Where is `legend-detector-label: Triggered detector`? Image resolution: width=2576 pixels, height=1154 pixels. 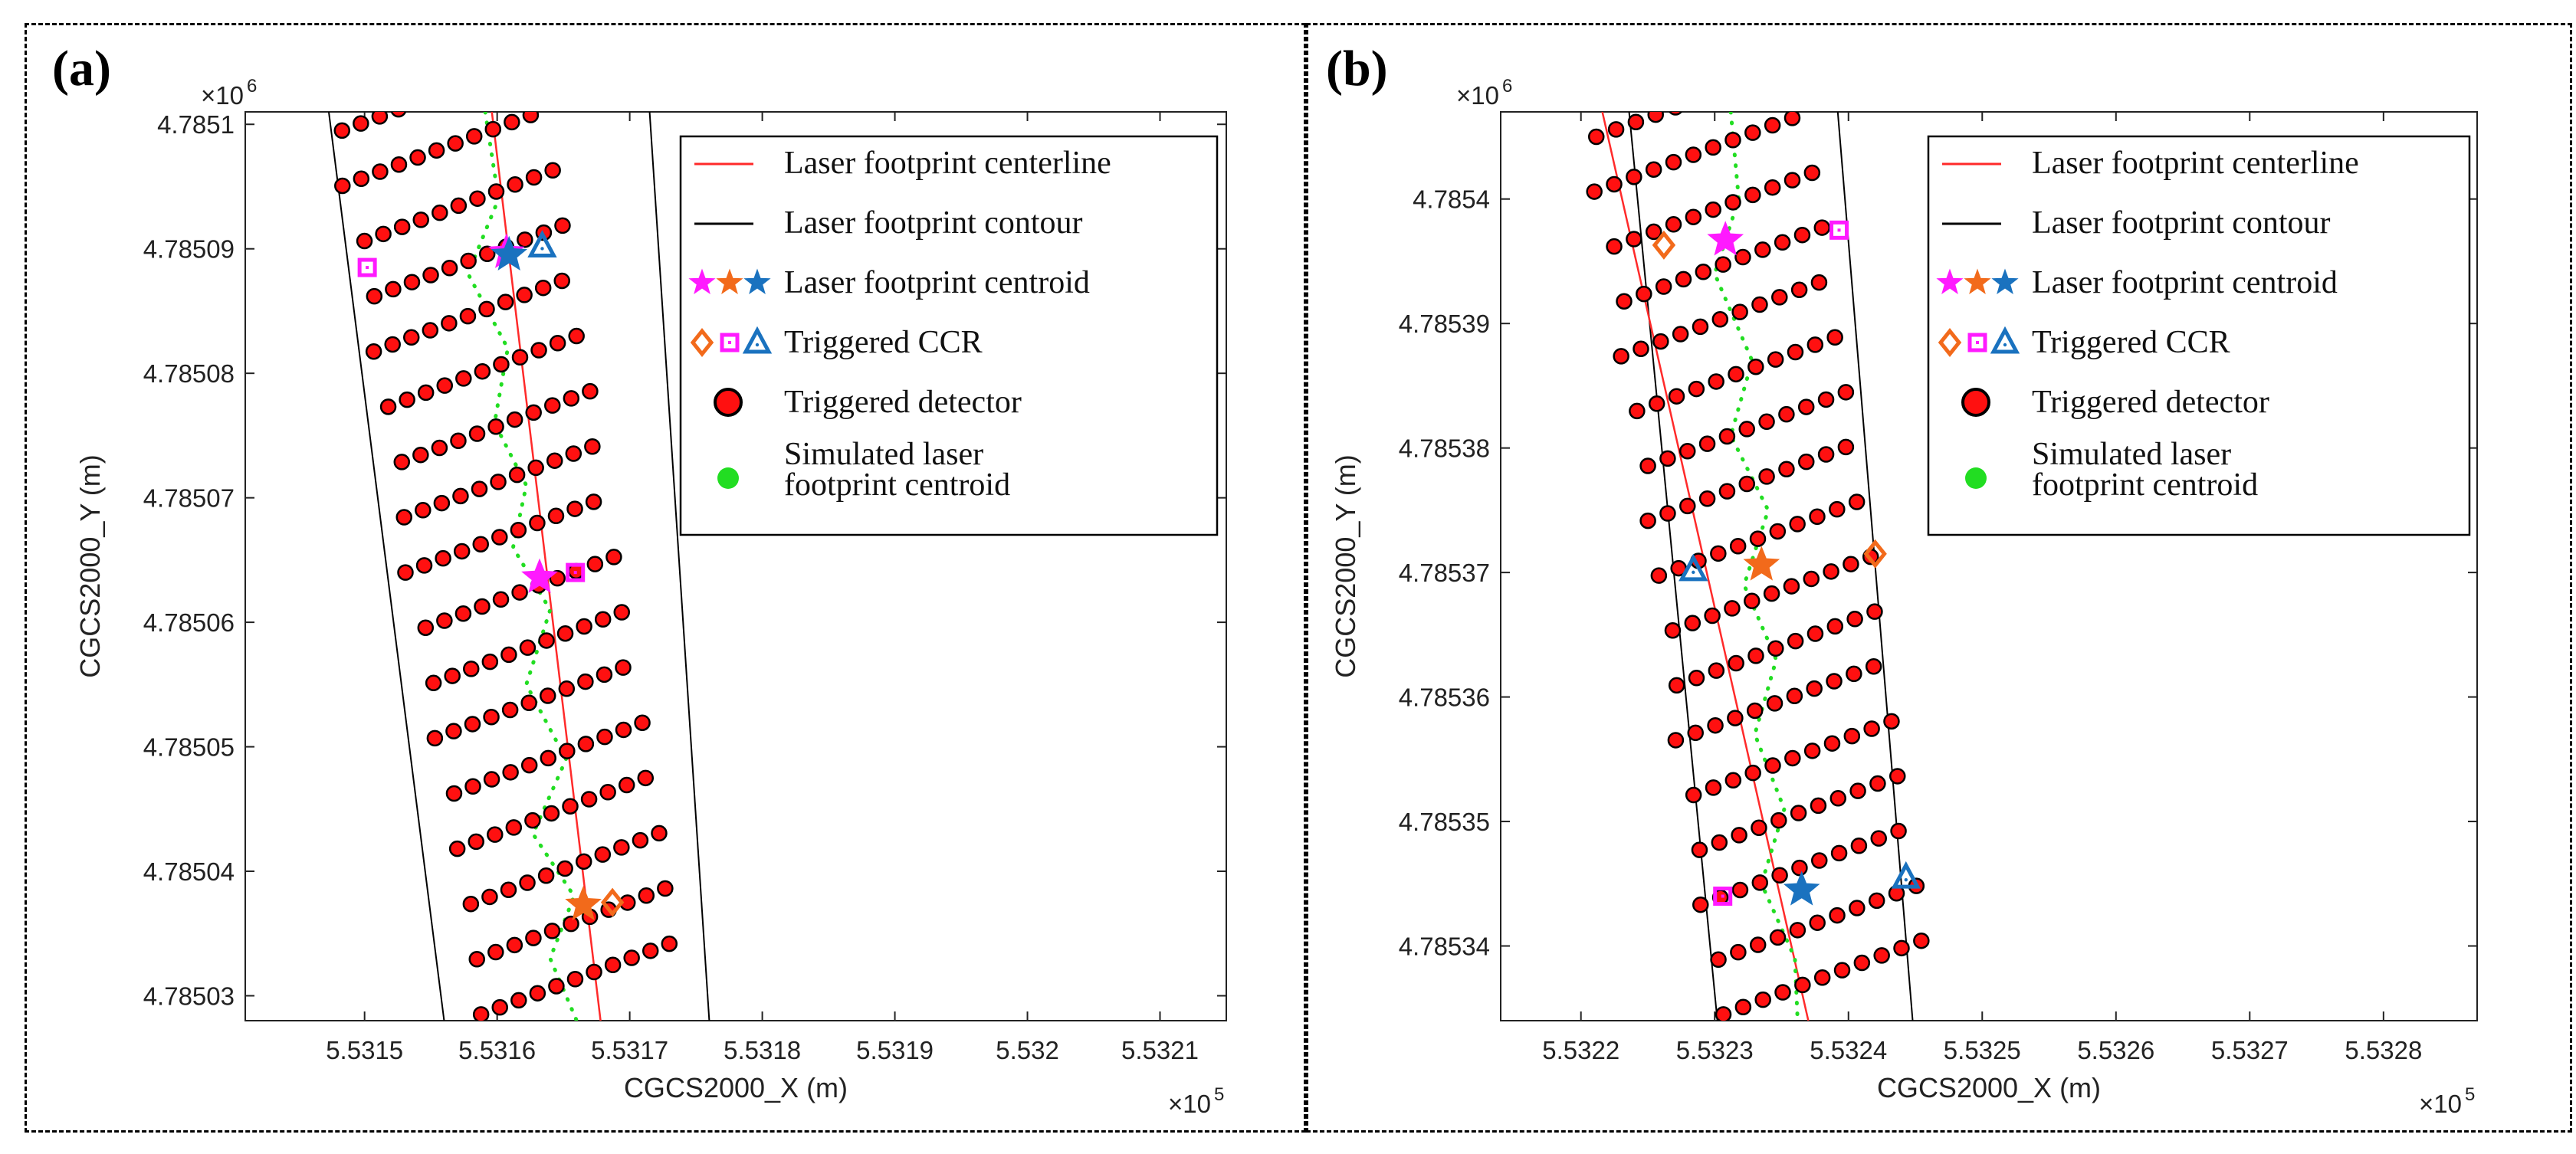
legend-detector-label: Triggered detector is located at coordinates (903, 403).